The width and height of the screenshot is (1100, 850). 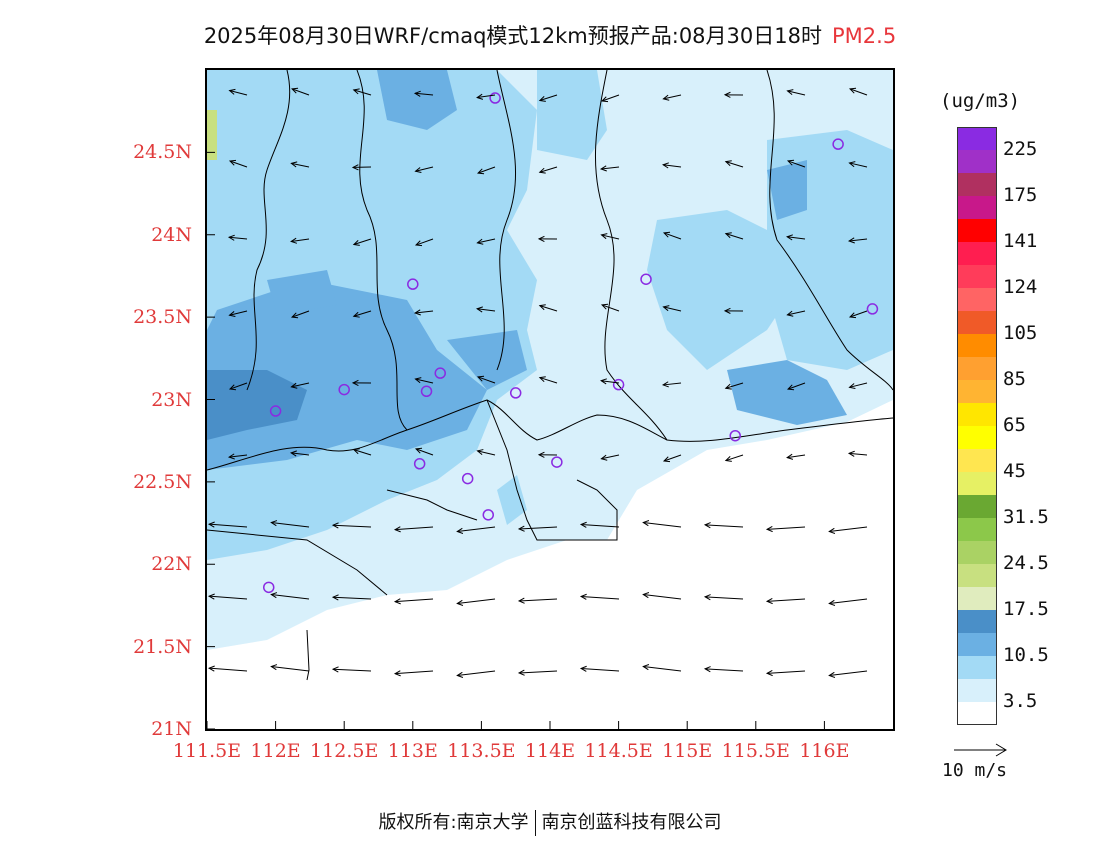 I want to click on reference-wind-arrow, so click(x=980, y=750).